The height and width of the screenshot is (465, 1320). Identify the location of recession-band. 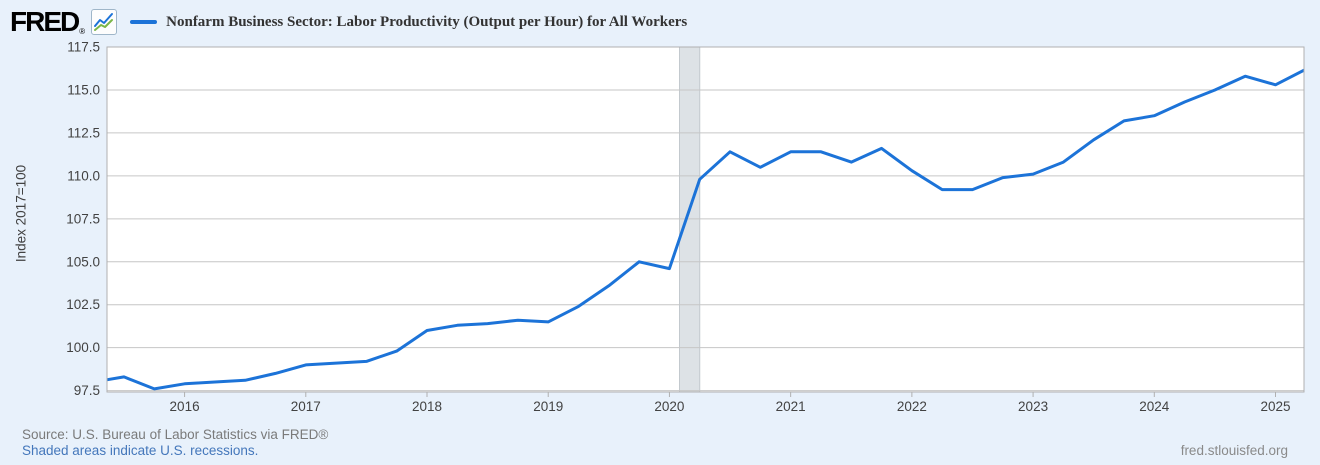
(689, 219).